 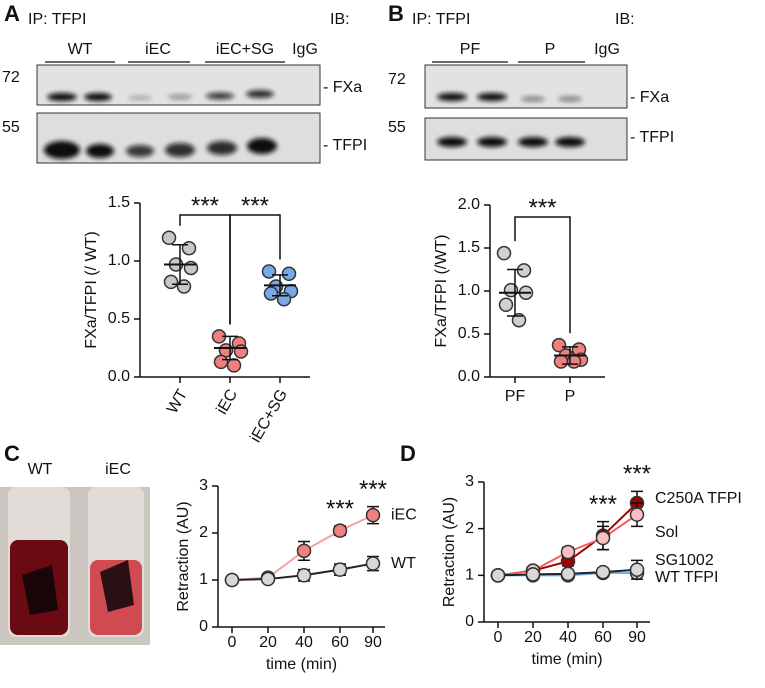 What do you see at coordinates (404, 514) in the screenshot?
I see `legend-label: iEC` at bounding box center [404, 514].